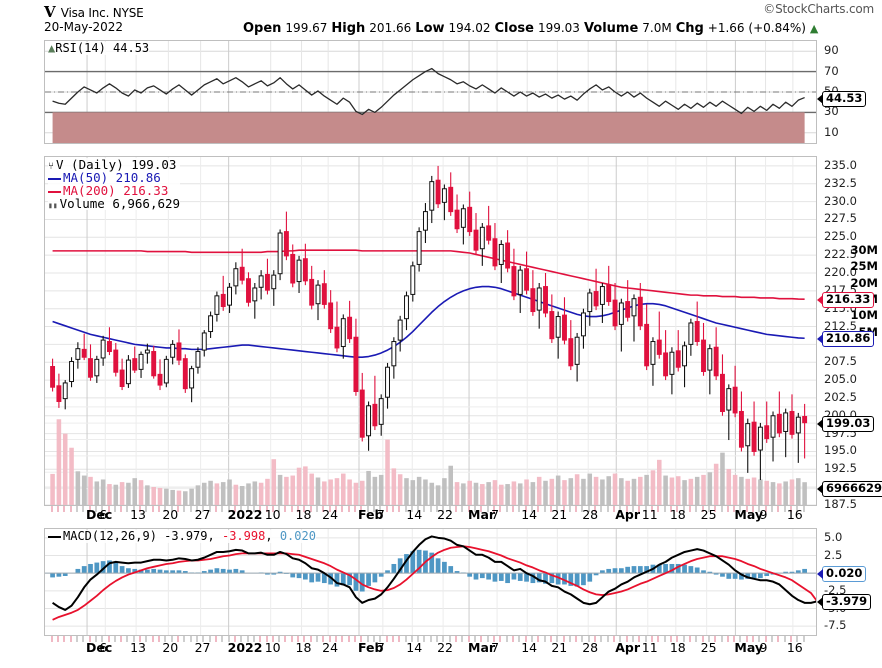 Image resolution: width=882 pixels, height=668 pixels. What do you see at coordinates (116, 190) in the screenshot?
I see `price-legend-text: MA(200) 216.33` at bounding box center [116, 190].